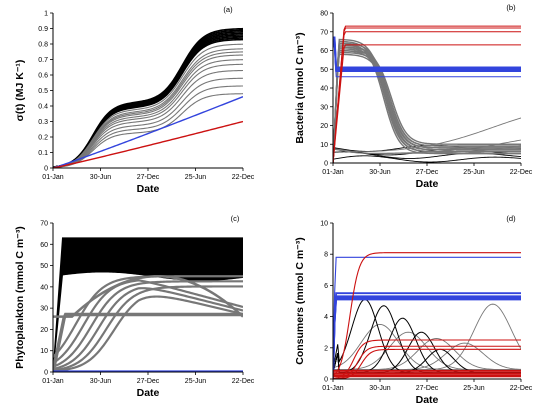 The image size is (550, 414). Describe the element at coordinates (148, 296) in the screenshot. I see `series-arc` at that location.